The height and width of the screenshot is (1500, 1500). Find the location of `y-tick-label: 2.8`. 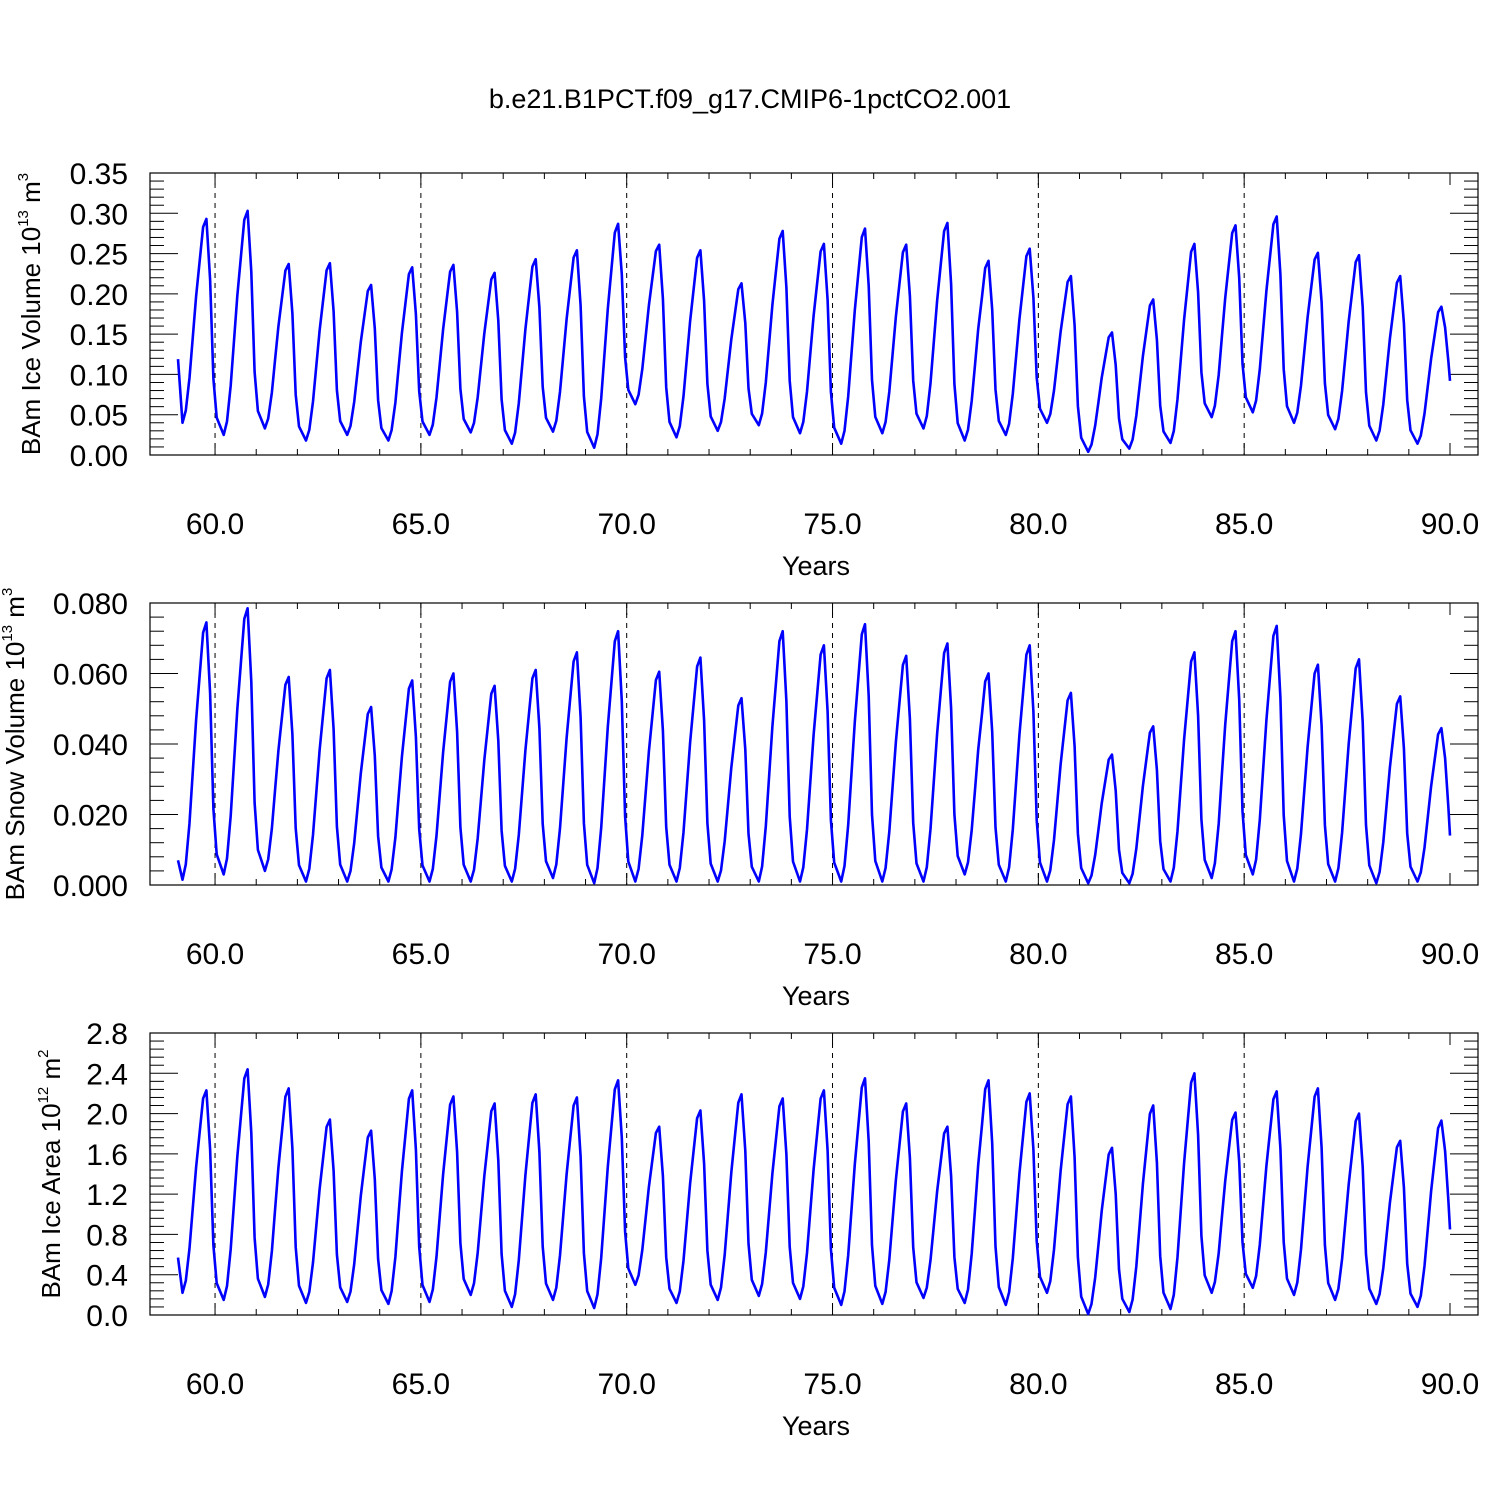

y-tick-label: 2.8 is located at coordinates (107, 1034).